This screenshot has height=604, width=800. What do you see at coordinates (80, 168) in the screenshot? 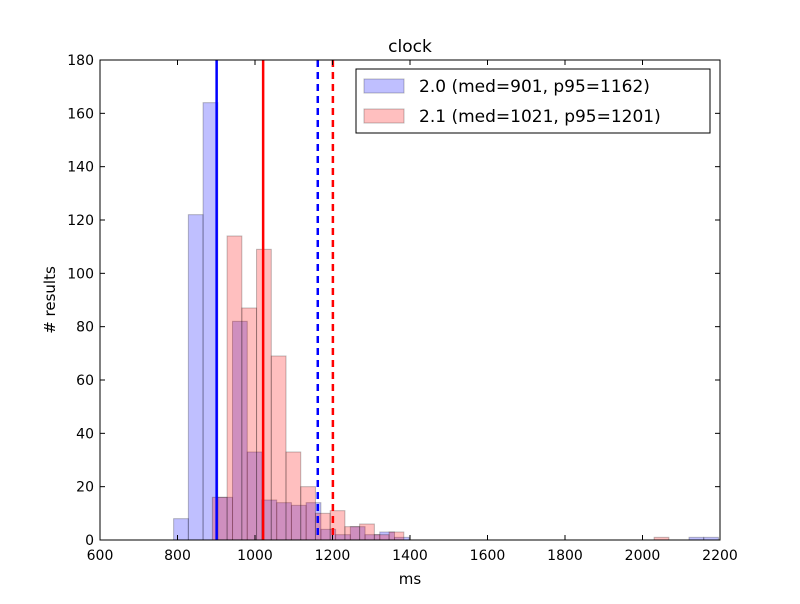
I see `y-tick-label: 140` at bounding box center [80, 168].